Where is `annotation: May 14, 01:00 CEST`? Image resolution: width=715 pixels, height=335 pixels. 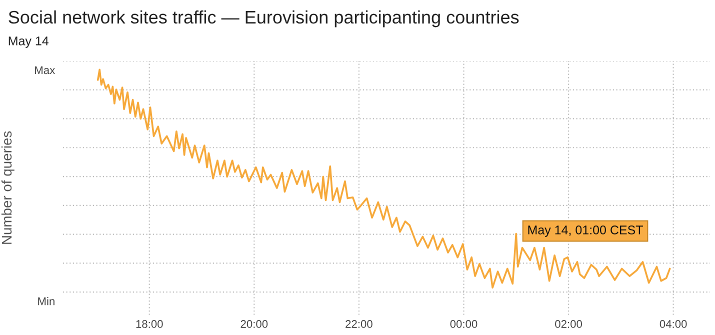
annotation: May 14, 01:00 CEST is located at coordinates (585, 231).